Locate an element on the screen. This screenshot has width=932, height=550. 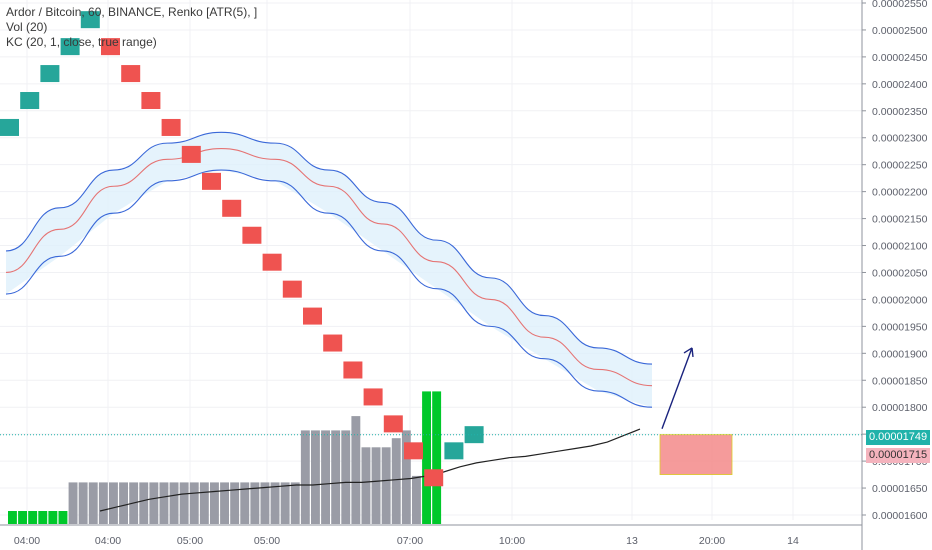
price-tick-label: 0.00001800 is located at coordinates (900, 408).